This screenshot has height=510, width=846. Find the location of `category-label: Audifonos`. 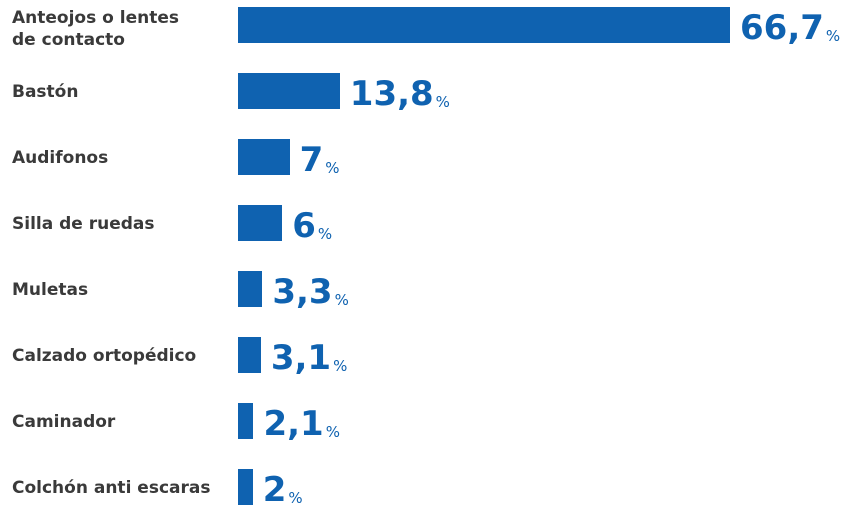

category-label: Audifonos is located at coordinates (60, 158).